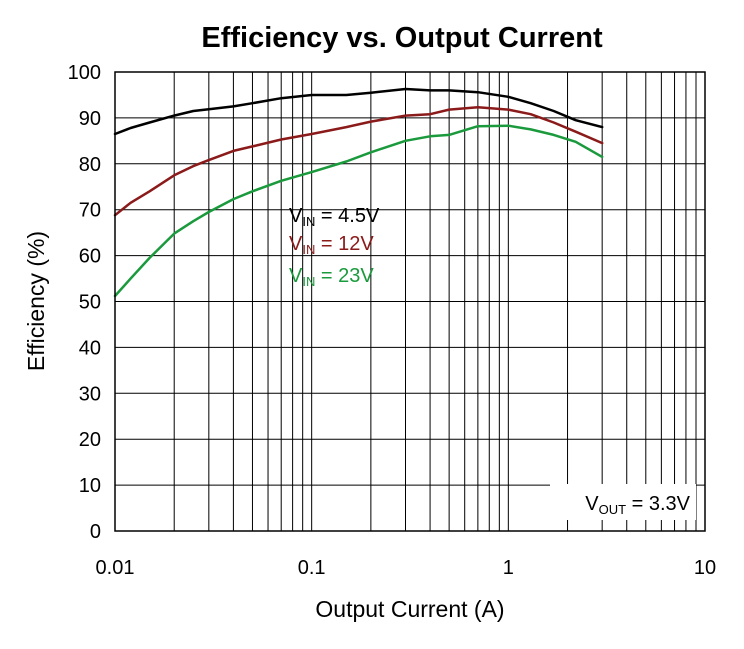 The width and height of the screenshot is (744, 649). What do you see at coordinates (90, 486) in the screenshot?
I see `y-tick-label: 10` at bounding box center [90, 486].